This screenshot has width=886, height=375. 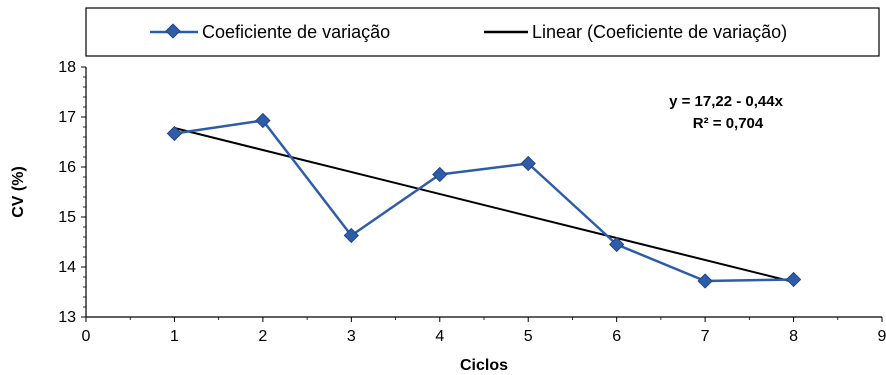 What do you see at coordinates (173, 31) in the screenshot?
I see `legend-series-marker` at bounding box center [173, 31].